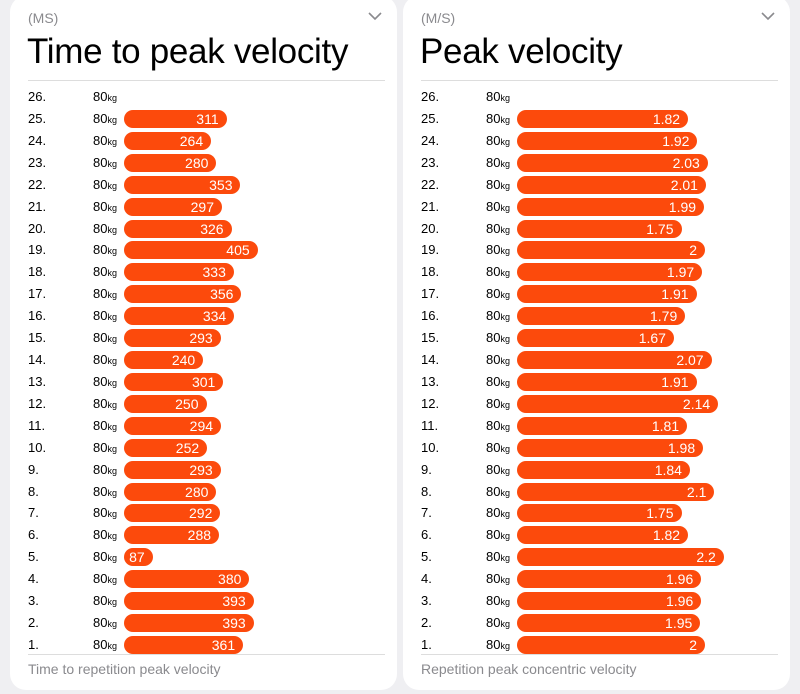 This screenshot has width=800, height=694. Describe the element at coordinates (203, 404) in the screenshot. I see `table-row: 12. 80kg 250` at that location.